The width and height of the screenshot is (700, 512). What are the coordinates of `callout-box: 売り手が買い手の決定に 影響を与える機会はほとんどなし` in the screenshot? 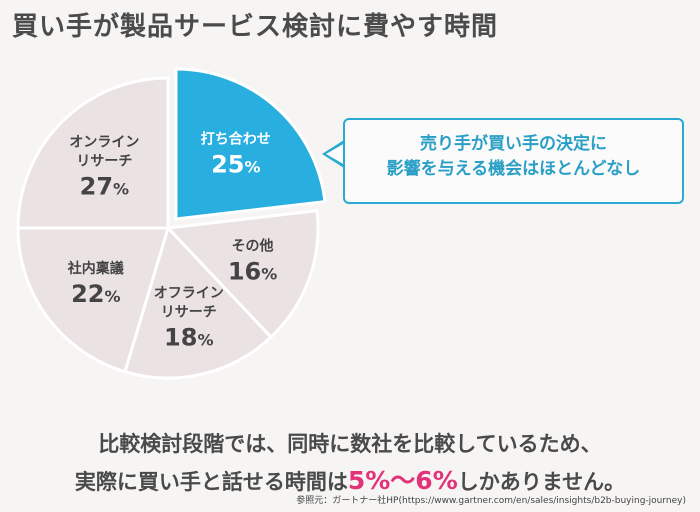 It's located at (513, 161).